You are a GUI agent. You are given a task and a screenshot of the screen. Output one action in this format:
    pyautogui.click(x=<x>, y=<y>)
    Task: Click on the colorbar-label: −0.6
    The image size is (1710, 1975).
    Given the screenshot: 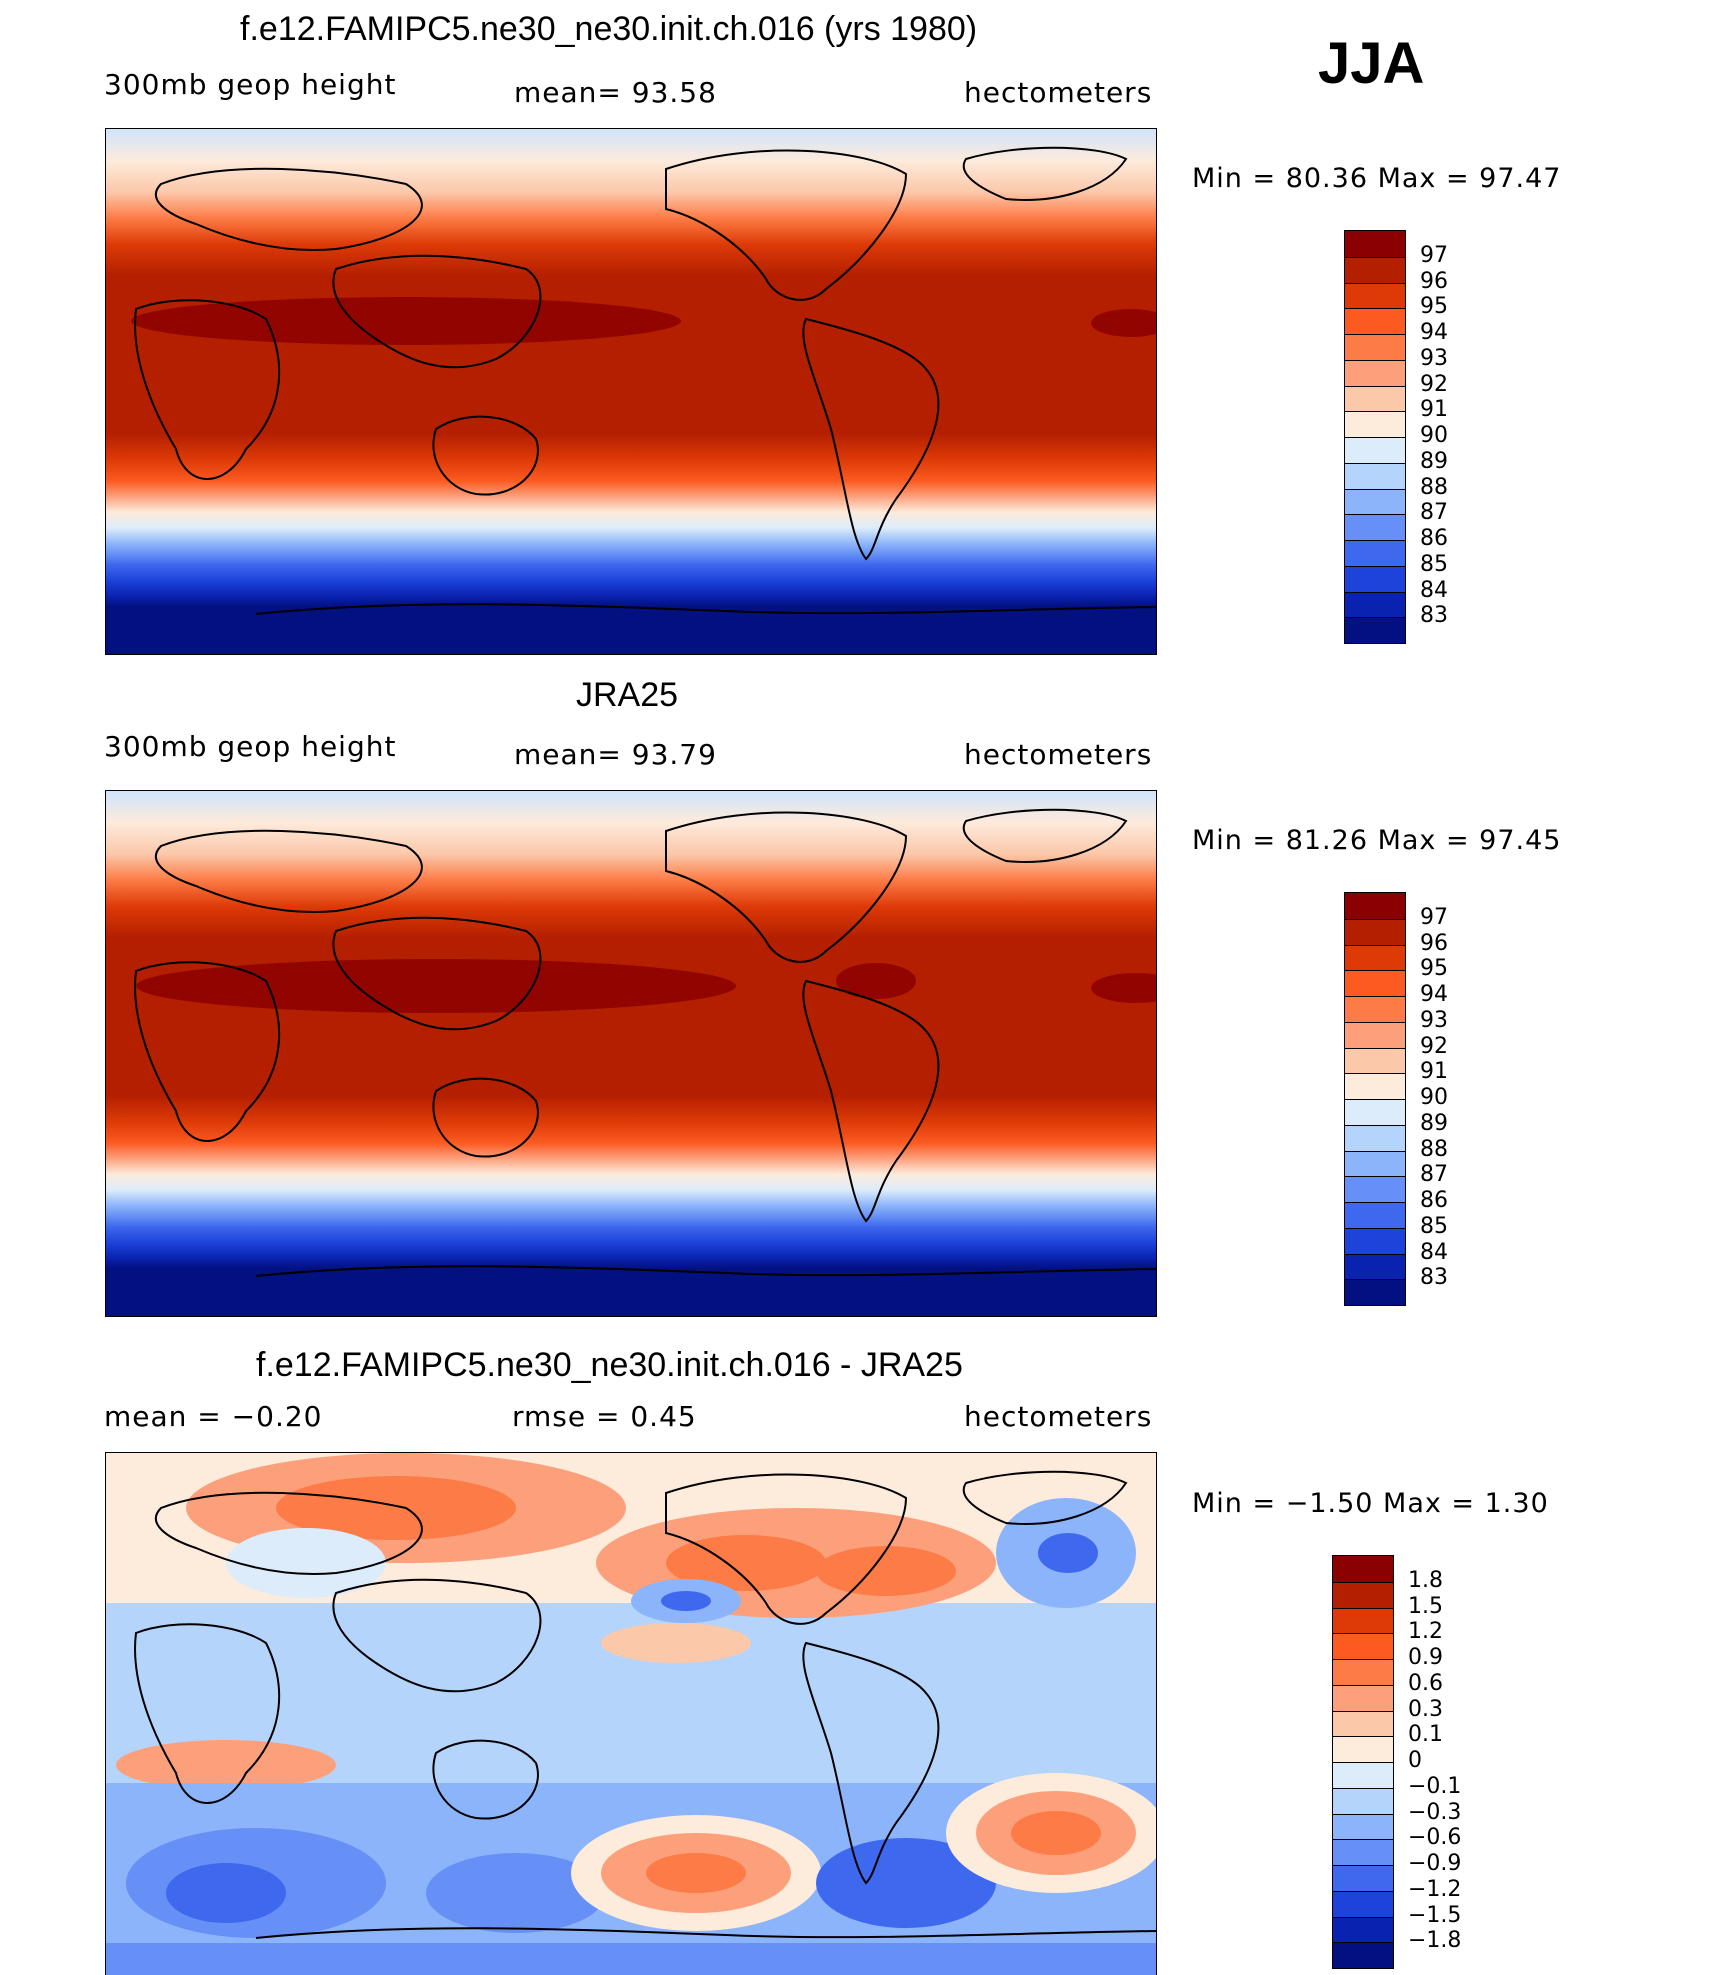 What is the action you would take?
    pyautogui.click(x=1435, y=1838)
    